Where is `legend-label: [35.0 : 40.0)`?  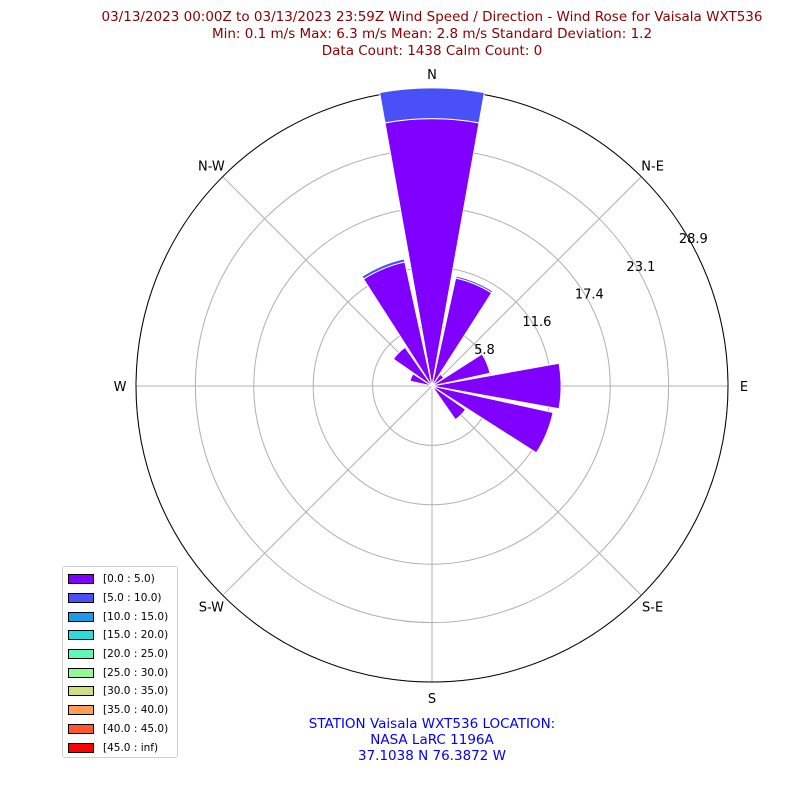
legend-label: [35.0 : 40.0) is located at coordinates (136, 710).